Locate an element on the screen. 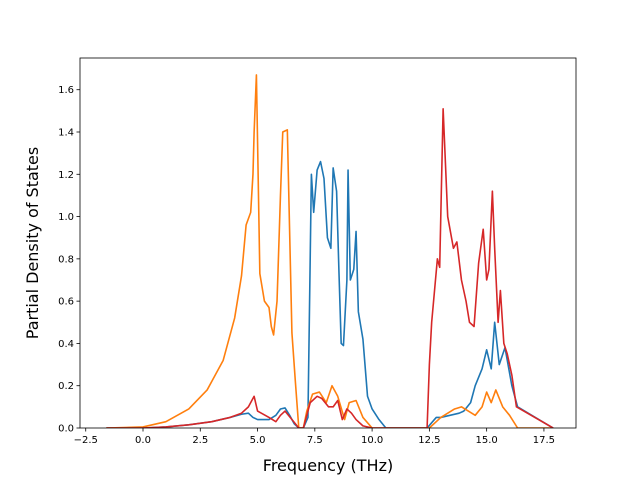 The width and height of the screenshot is (640, 480). y-axis-label: Partial Density of States is located at coordinates (32, 243).